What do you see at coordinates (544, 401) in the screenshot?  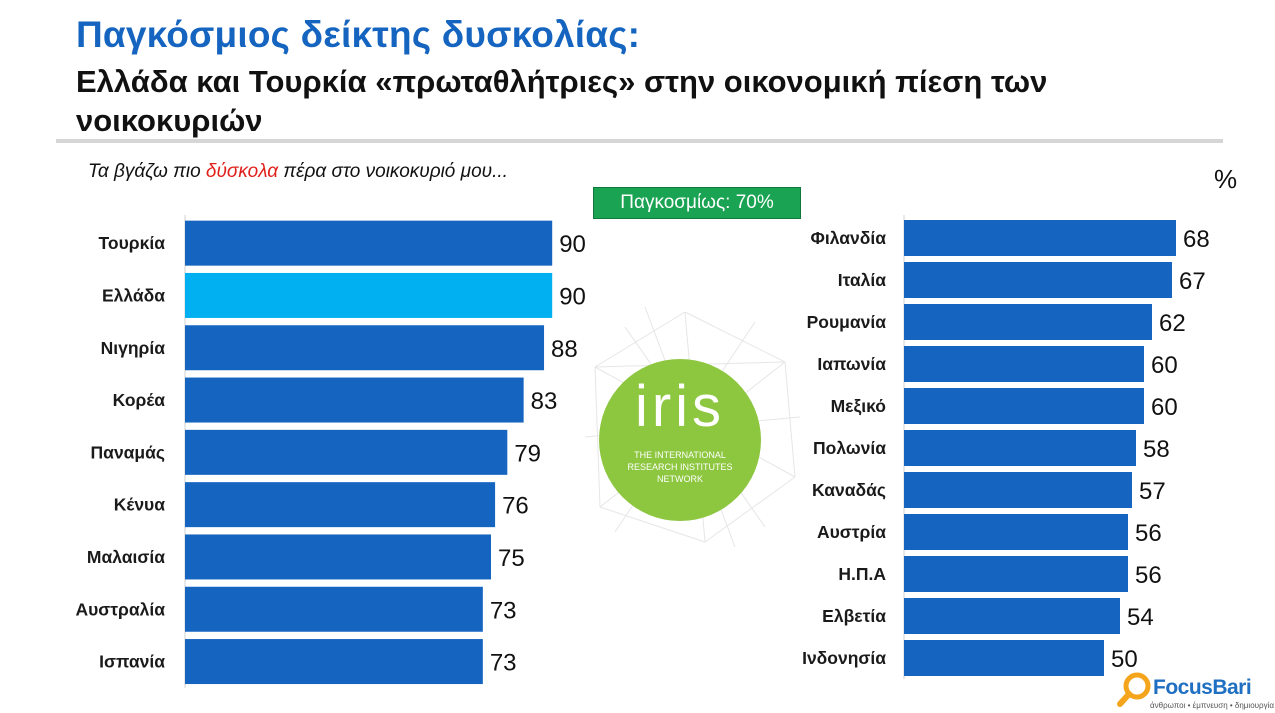 I see `left-value-label-3: 83` at bounding box center [544, 401].